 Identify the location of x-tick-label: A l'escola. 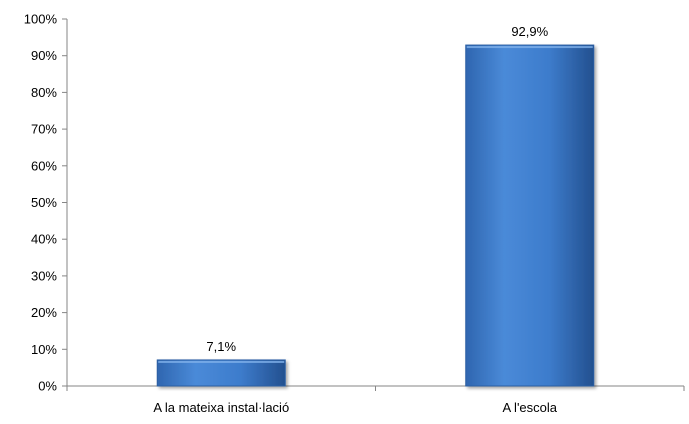
(529, 407).